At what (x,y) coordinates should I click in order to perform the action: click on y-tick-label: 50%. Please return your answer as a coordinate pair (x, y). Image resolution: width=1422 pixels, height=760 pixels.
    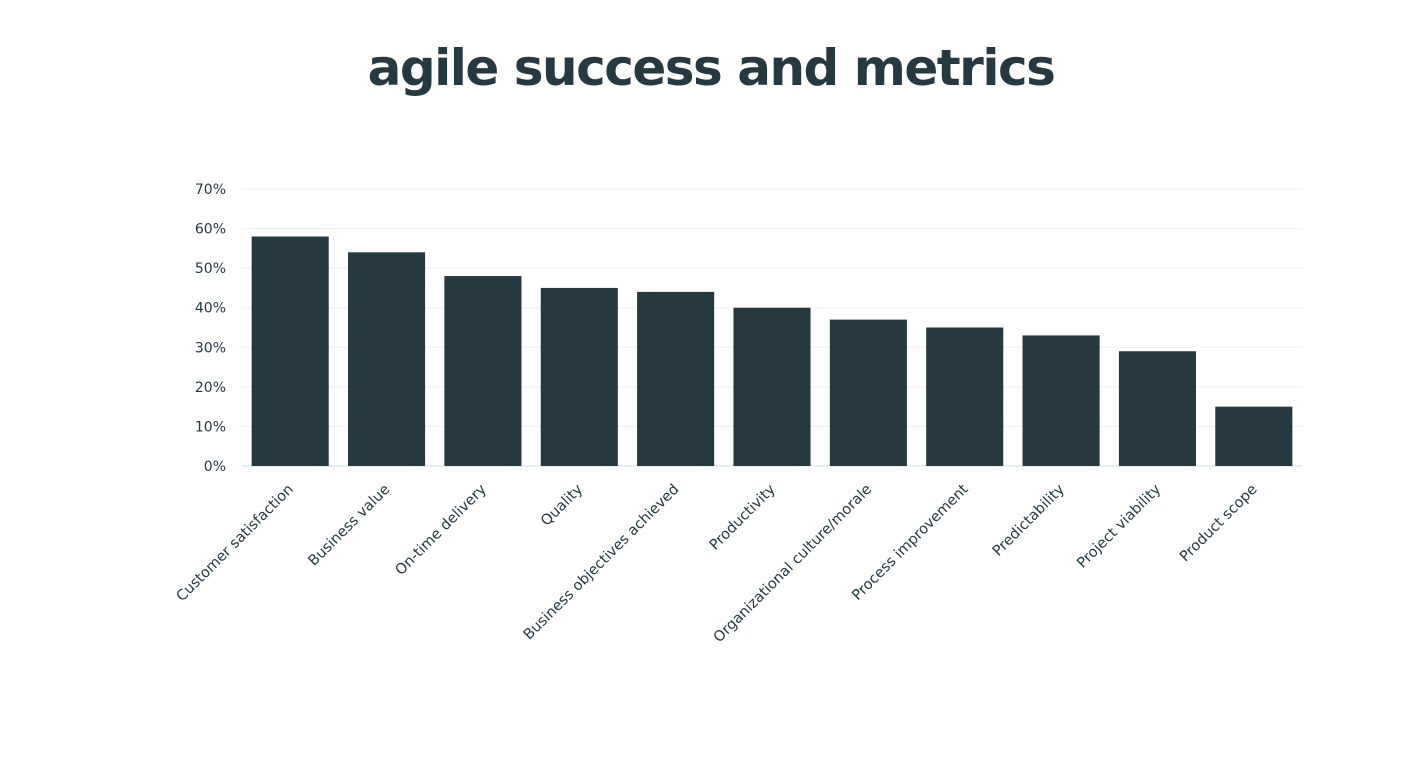
    Looking at the image, I should click on (210, 269).